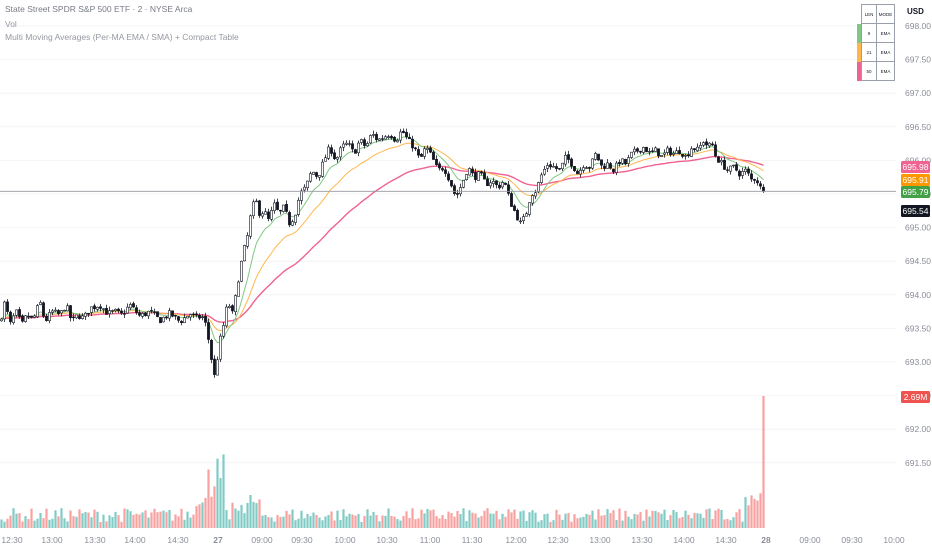 The image size is (932, 550). Describe the element at coordinates (810, 540) in the screenshot. I see `time-tick-label: 09:00` at that location.